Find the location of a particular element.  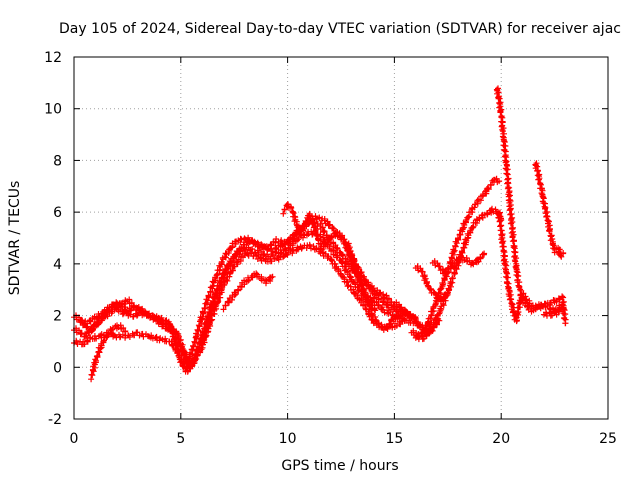

x-tick-label: 5 is located at coordinates (180, 439).